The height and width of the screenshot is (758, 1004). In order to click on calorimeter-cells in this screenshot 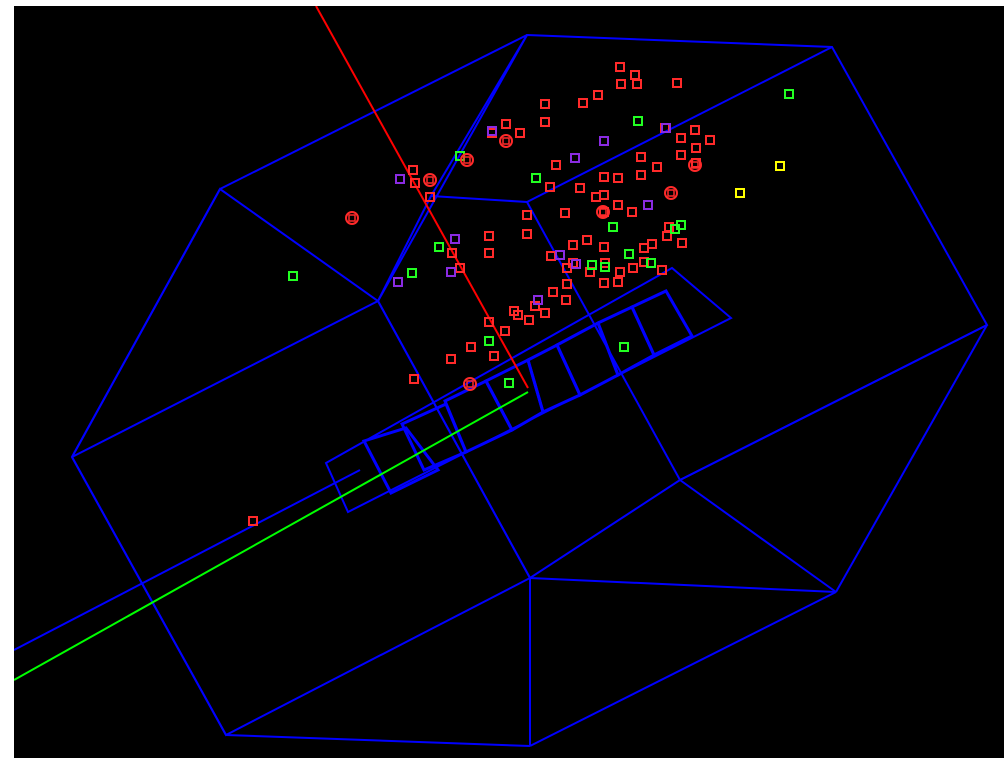, I will do `click(528, 390)`.